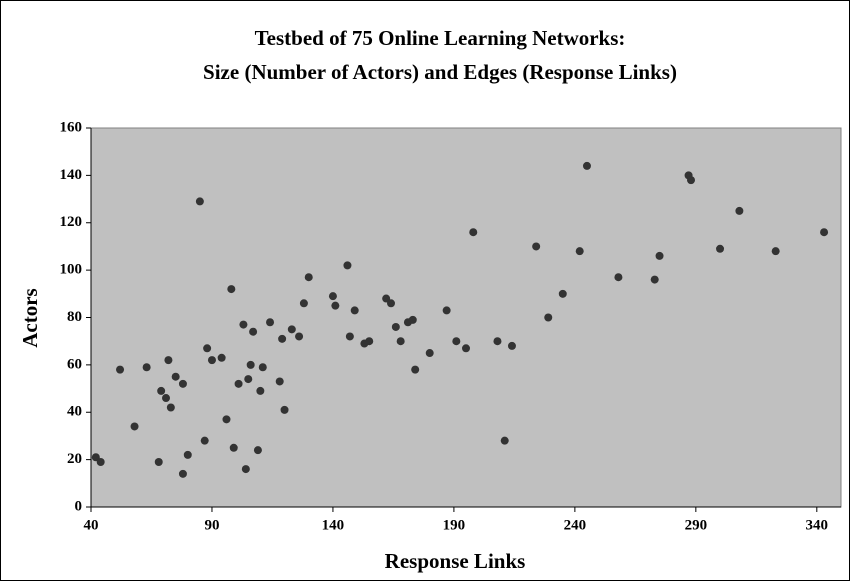 The image size is (850, 581). I want to click on y-tick-label: 160, so click(71, 127).